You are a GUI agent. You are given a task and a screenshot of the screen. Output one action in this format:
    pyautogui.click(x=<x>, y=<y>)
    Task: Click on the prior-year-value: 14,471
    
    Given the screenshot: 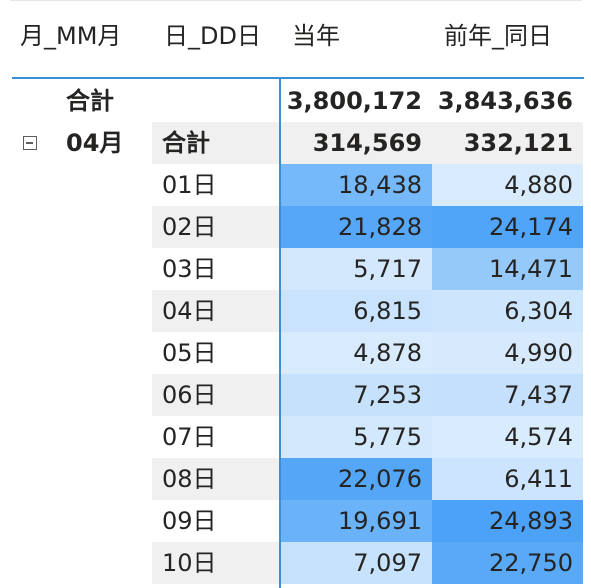 What is the action you would take?
    pyautogui.click(x=507, y=269)
    